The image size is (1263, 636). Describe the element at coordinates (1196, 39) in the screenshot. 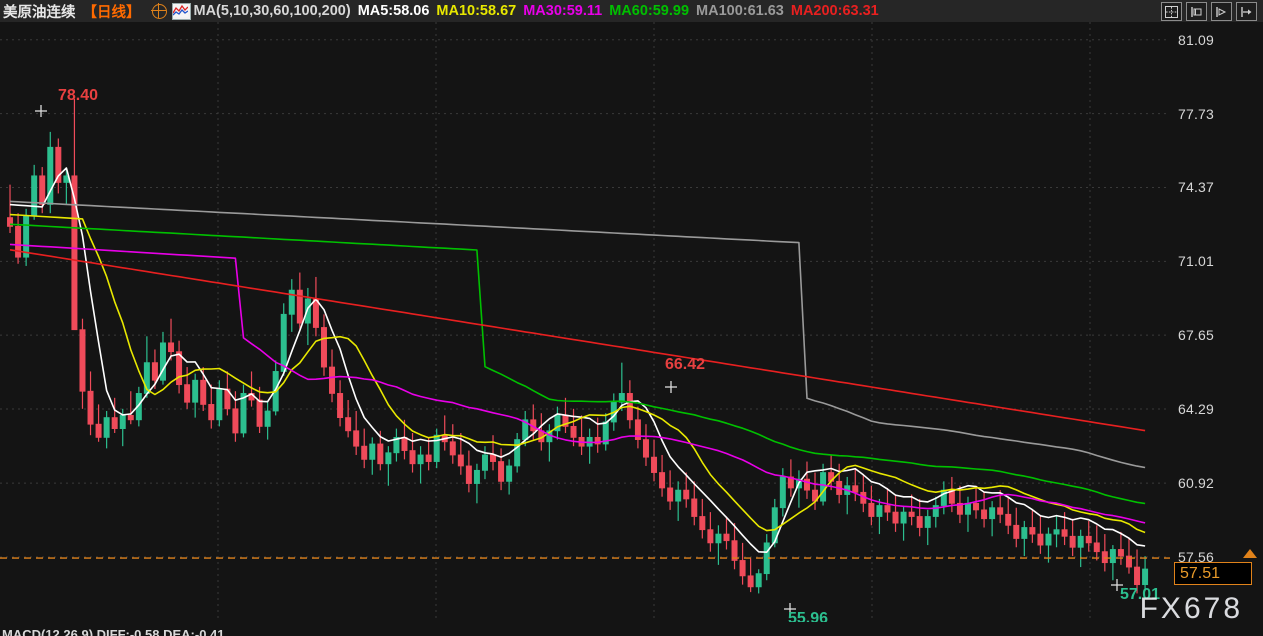

I see `price-axis-label: 81.09` at that location.